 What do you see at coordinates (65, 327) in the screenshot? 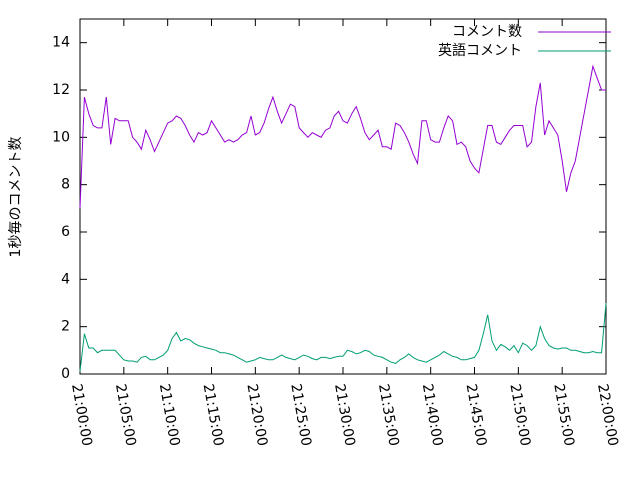
I see `y-tick-label: 2` at bounding box center [65, 327].